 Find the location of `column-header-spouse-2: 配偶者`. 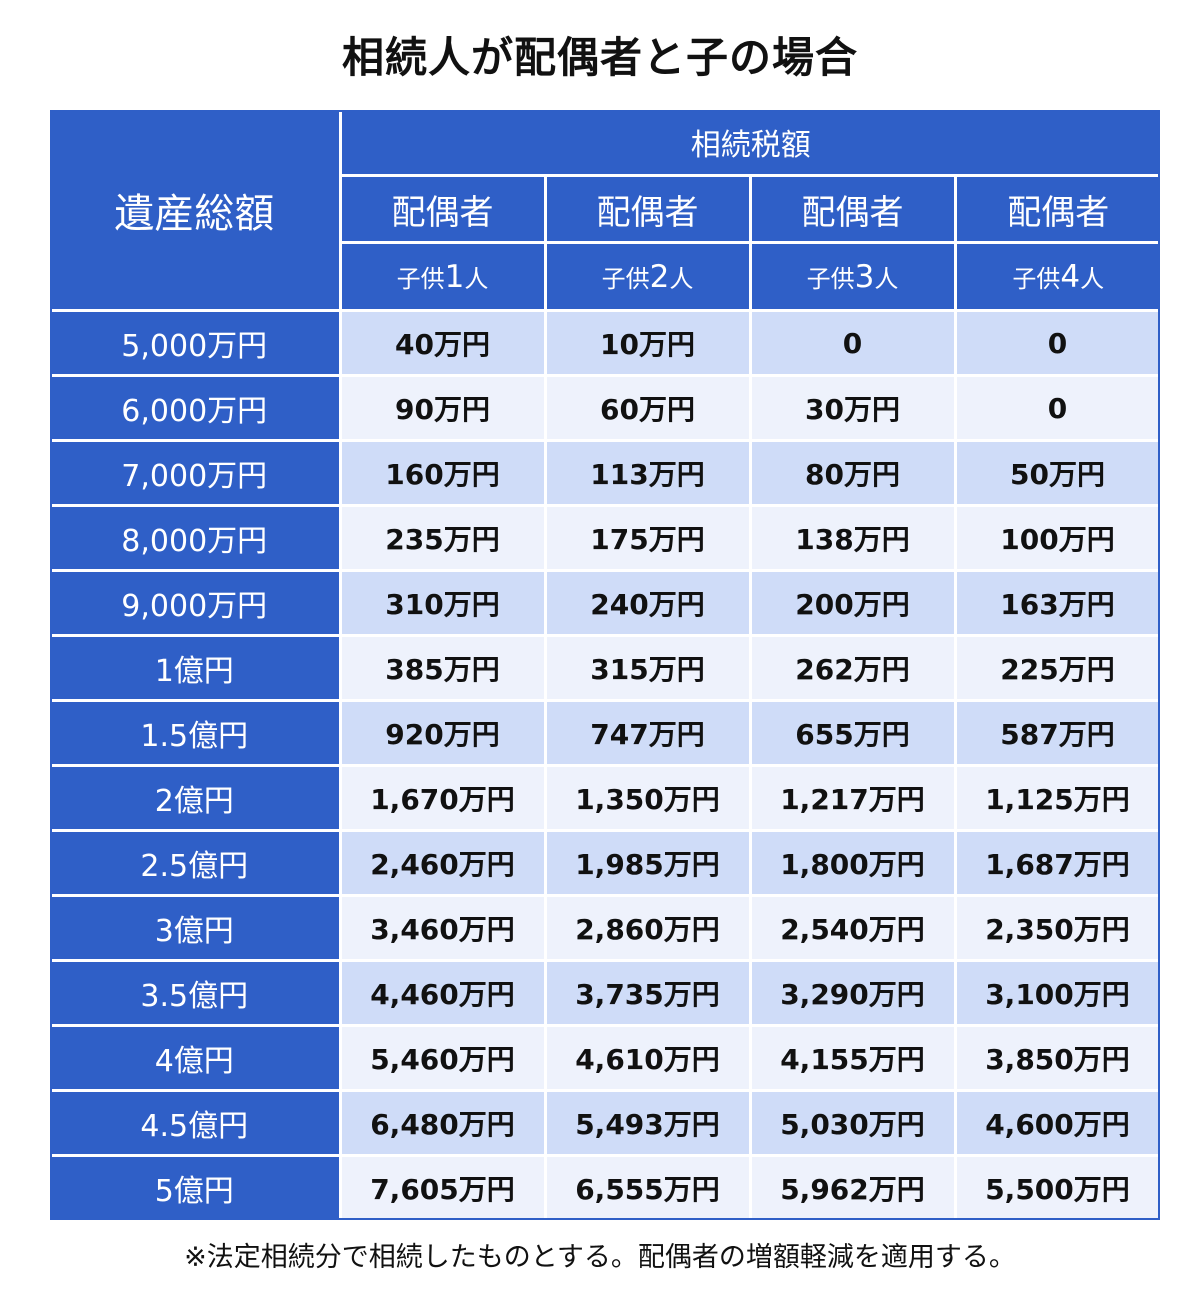

column-header-spouse-2: 配偶者 is located at coordinates (648, 209).